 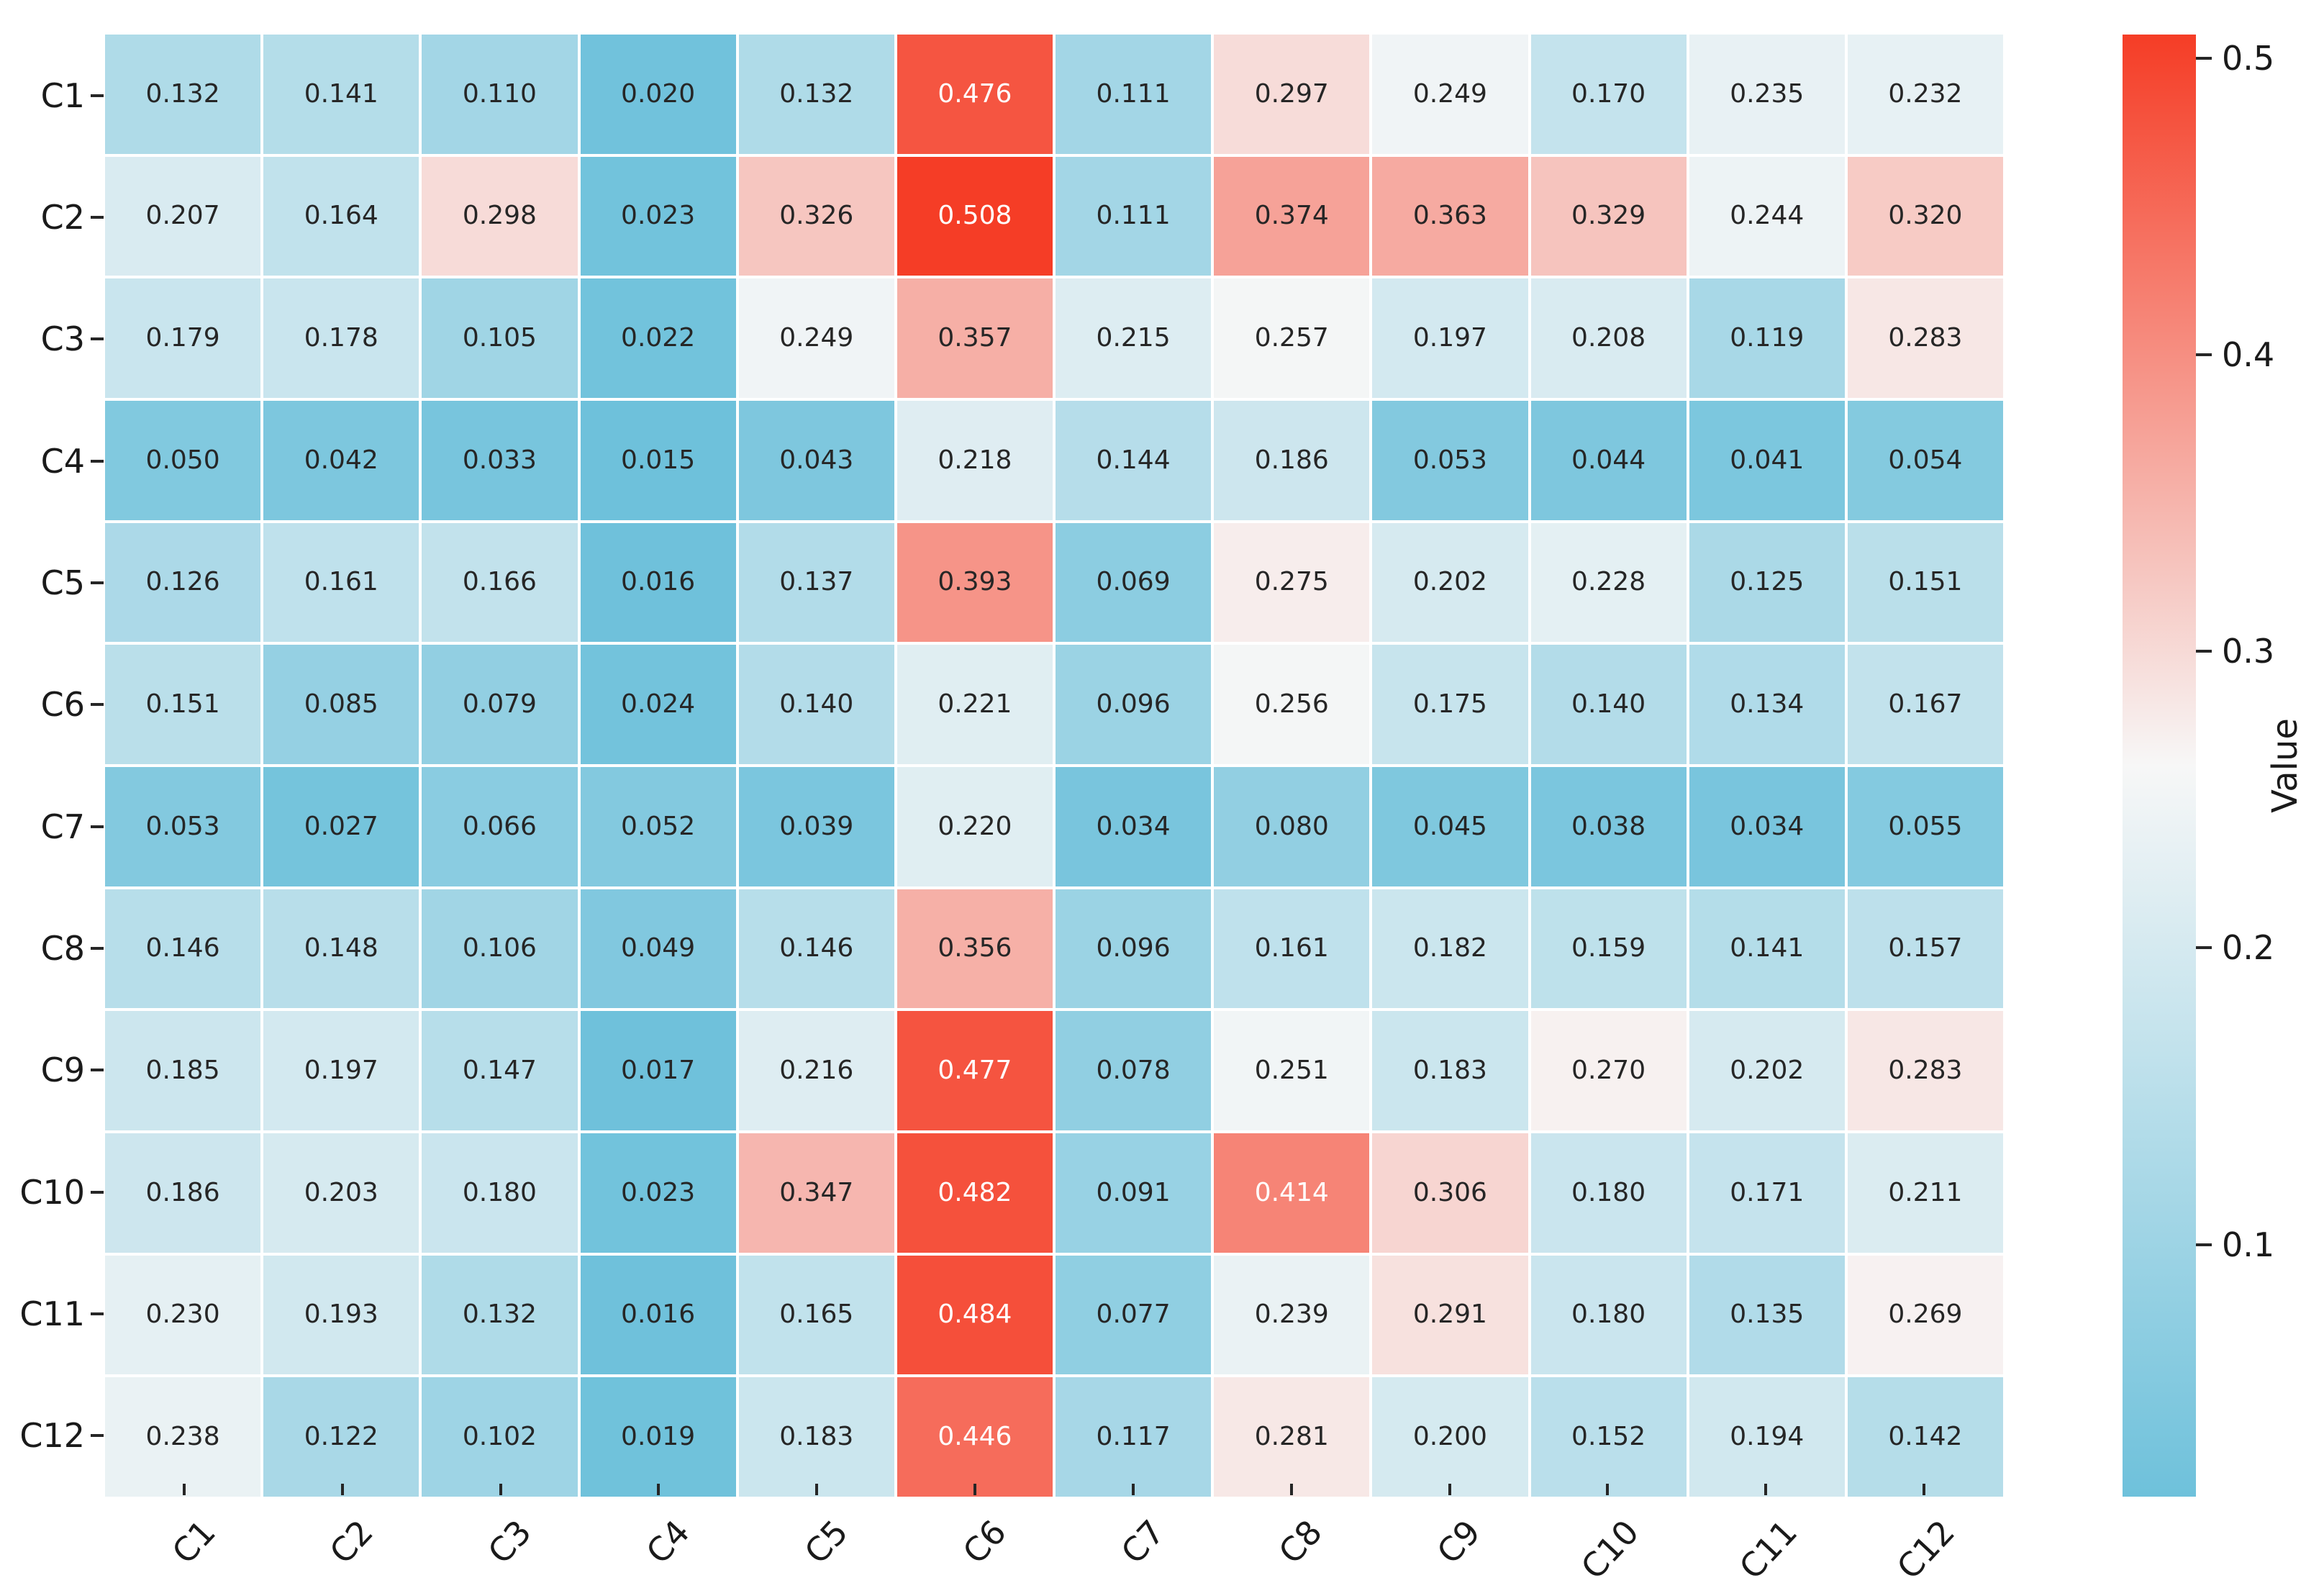 What do you see at coordinates (193, 1542) in the screenshot?
I see `x-tick-label: C1` at bounding box center [193, 1542].